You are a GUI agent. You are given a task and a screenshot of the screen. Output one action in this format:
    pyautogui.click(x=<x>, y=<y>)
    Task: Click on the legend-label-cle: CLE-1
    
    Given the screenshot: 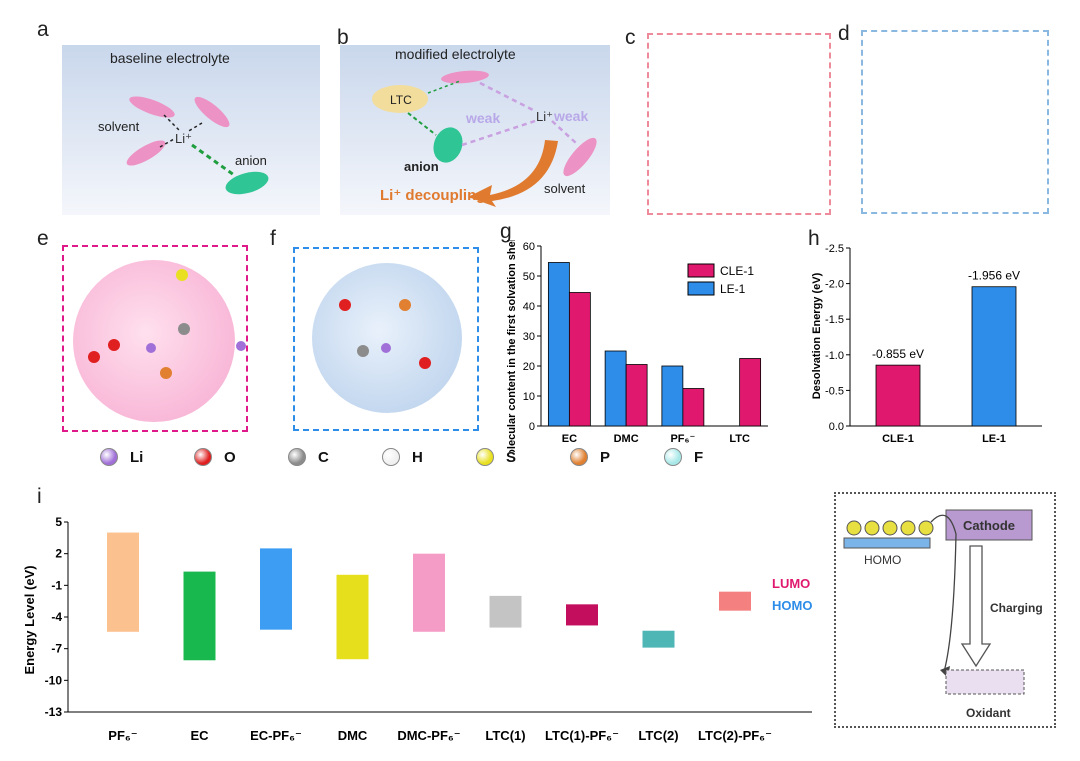 What is the action you would take?
    pyautogui.click(x=737, y=271)
    